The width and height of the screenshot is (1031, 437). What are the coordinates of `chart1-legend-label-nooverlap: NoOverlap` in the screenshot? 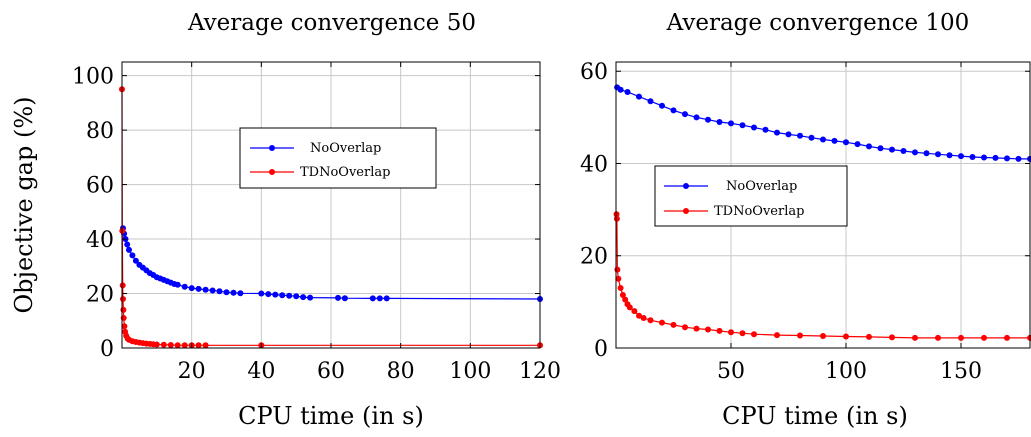 It's located at (345, 148).